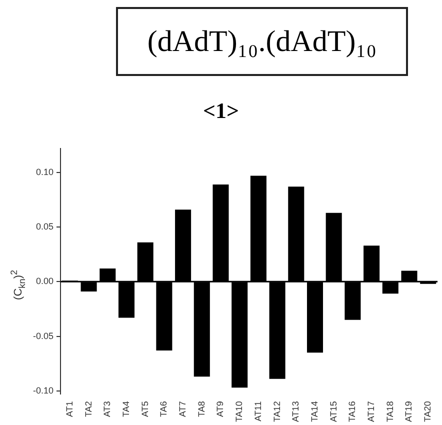 The width and height of the screenshot is (442, 425). What do you see at coordinates (371, 411) in the screenshot?
I see `x-tick-label: AT17` at bounding box center [371, 411].